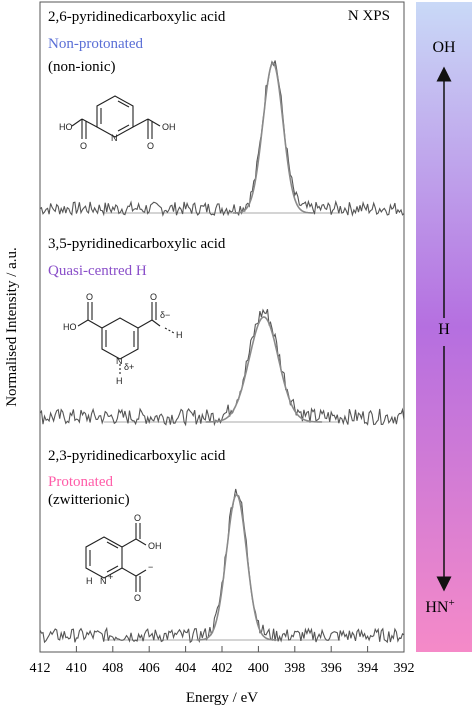 This screenshot has height=711, width=474. I want to click on structure-2-label: δ+, so click(129, 367).